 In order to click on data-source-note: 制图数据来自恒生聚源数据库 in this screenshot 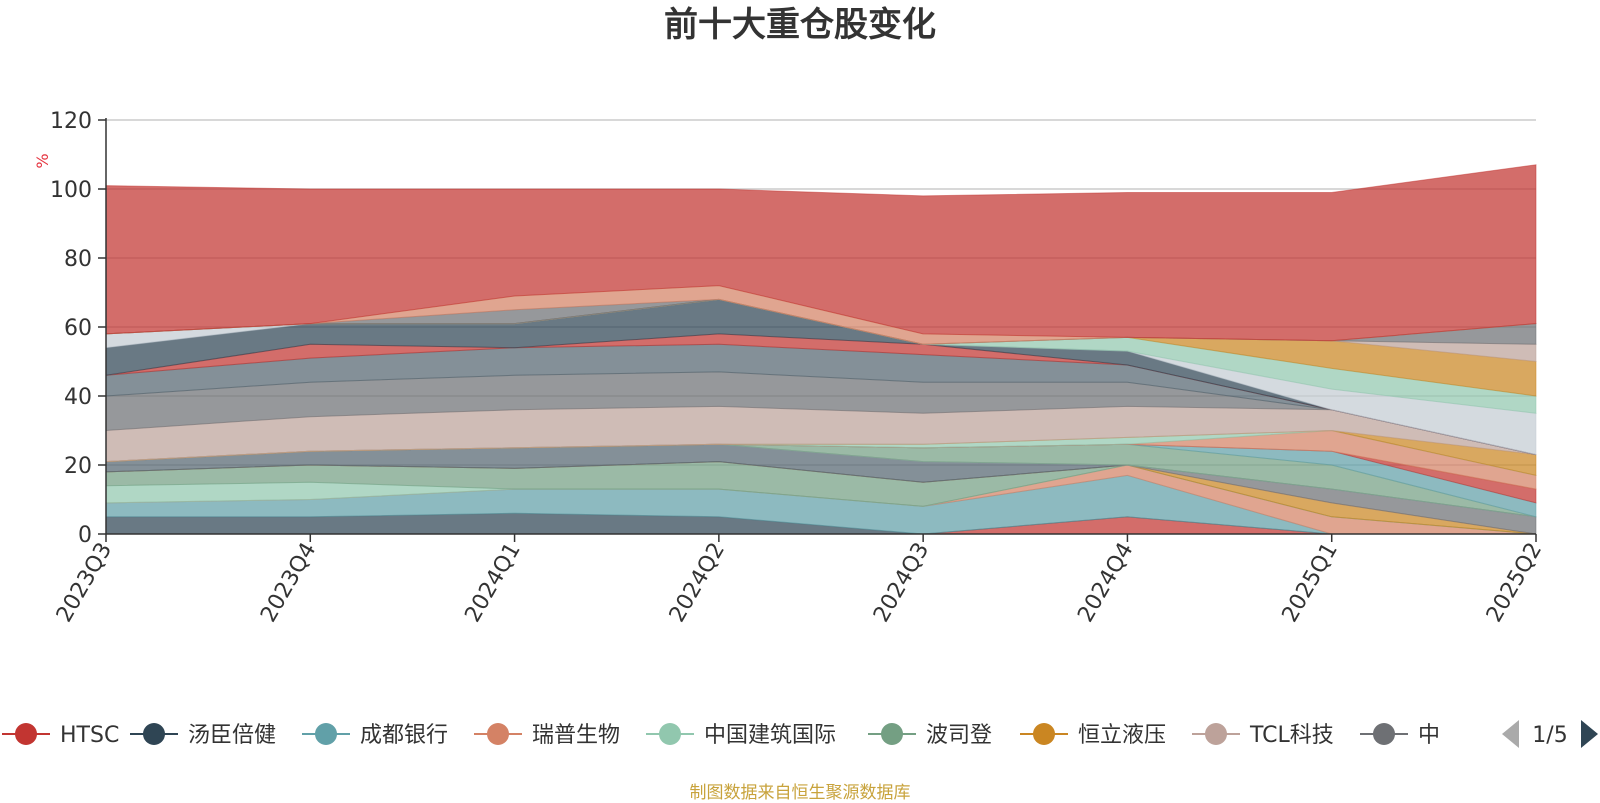, I will do `click(800, 793)`.